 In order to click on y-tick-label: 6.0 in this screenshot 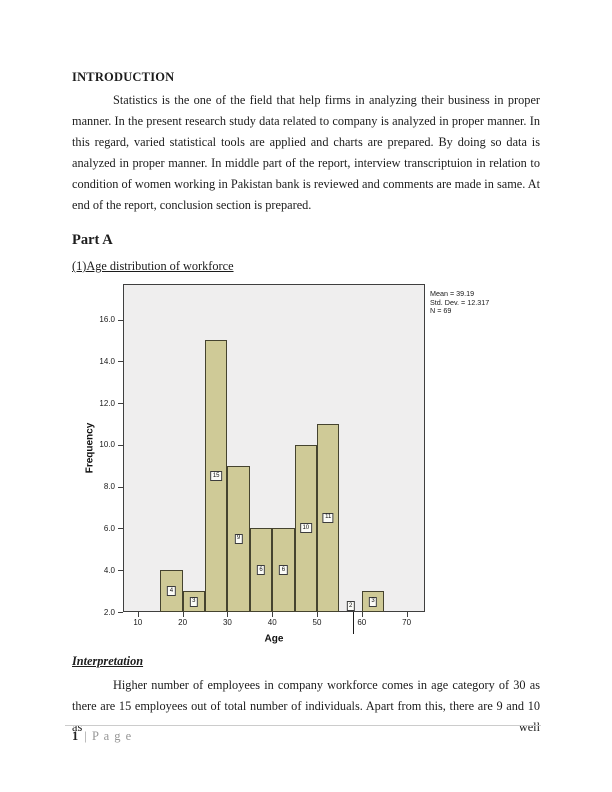, I will do `click(109, 528)`.